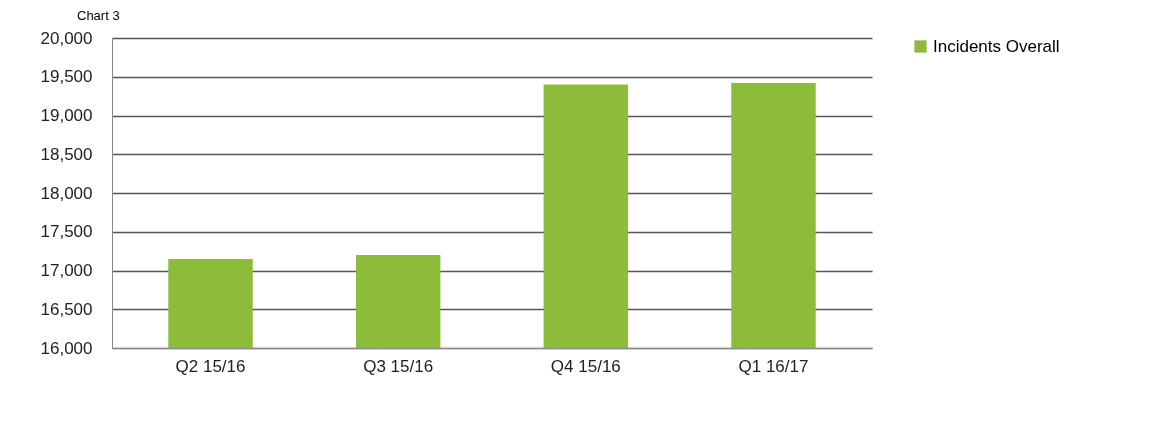 Image resolution: width=1169 pixels, height=421 pixels. I want to click on y-tick-label: 19,500, so click(66, 77).